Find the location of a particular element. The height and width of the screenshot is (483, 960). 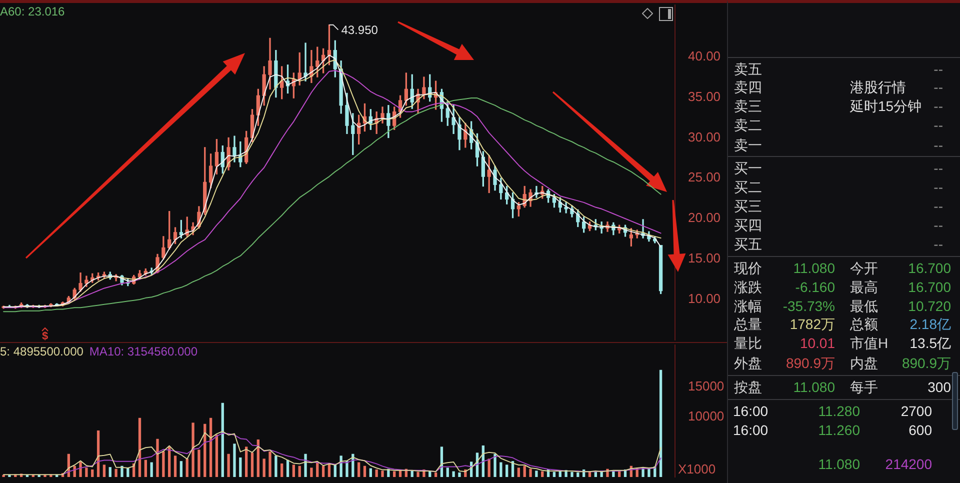

text: 卖五 is located at coordinates (748, 69).